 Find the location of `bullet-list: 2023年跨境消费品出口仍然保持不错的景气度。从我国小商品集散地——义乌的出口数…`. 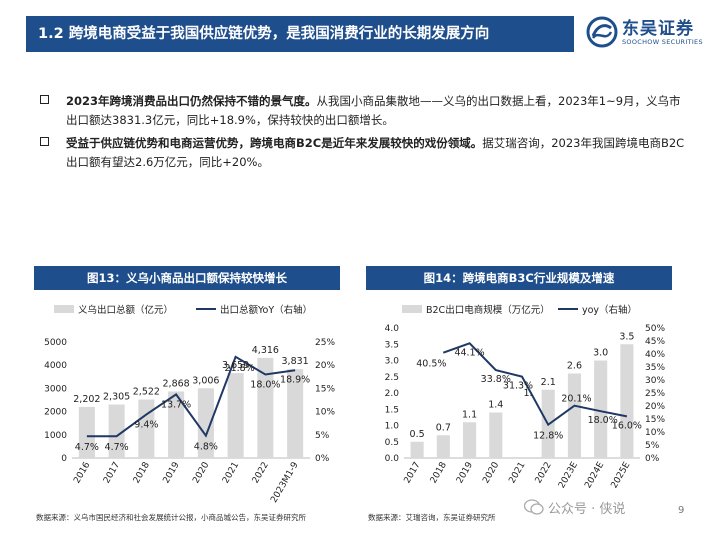

bullet-list: 2023年跨境消费品出口仍然保持不错的景气度。从我国小商品集散地——义乌的出口数… is located at coordinates (365, 134).